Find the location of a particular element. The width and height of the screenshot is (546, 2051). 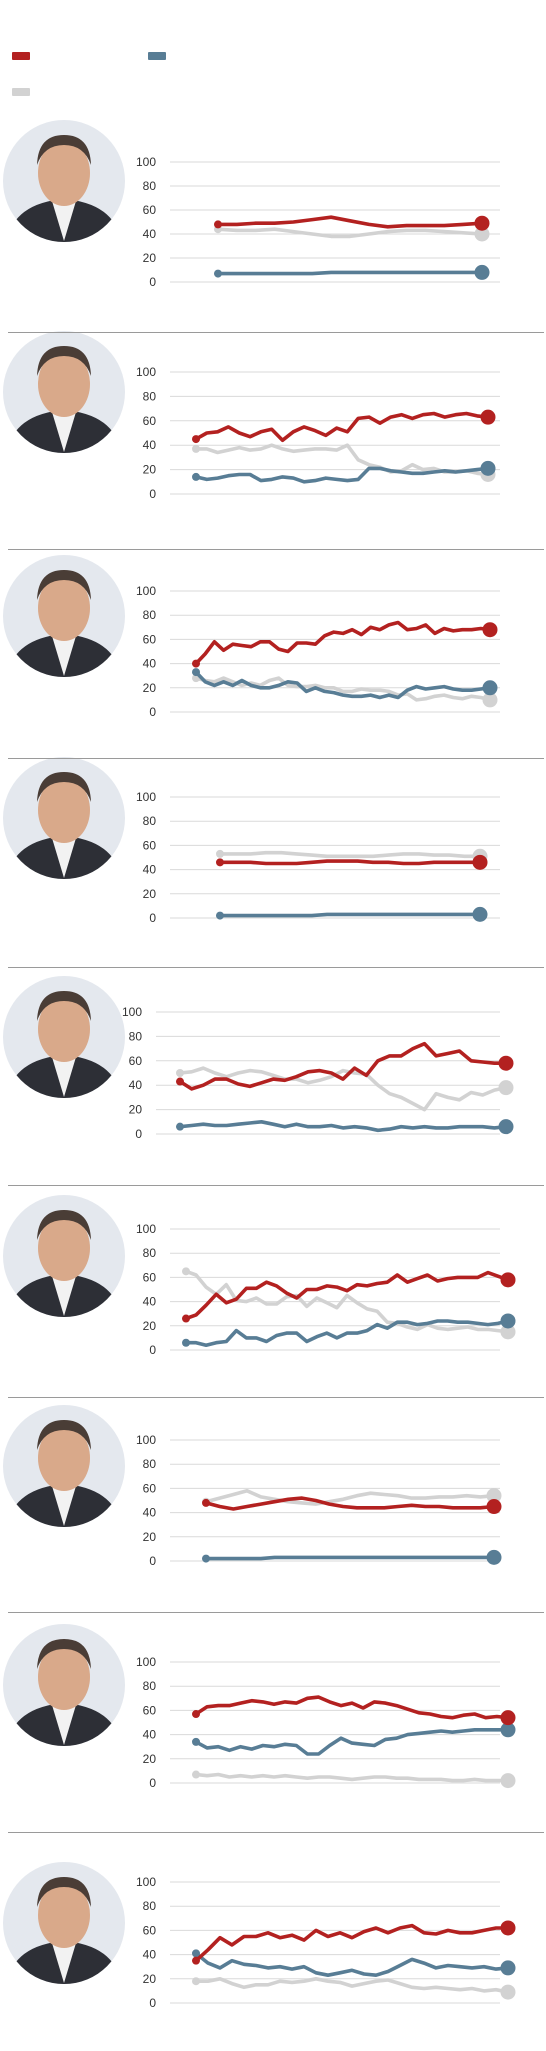

chart-3: 0 20 40 60 80 100 is located at coordinates (251, 637).